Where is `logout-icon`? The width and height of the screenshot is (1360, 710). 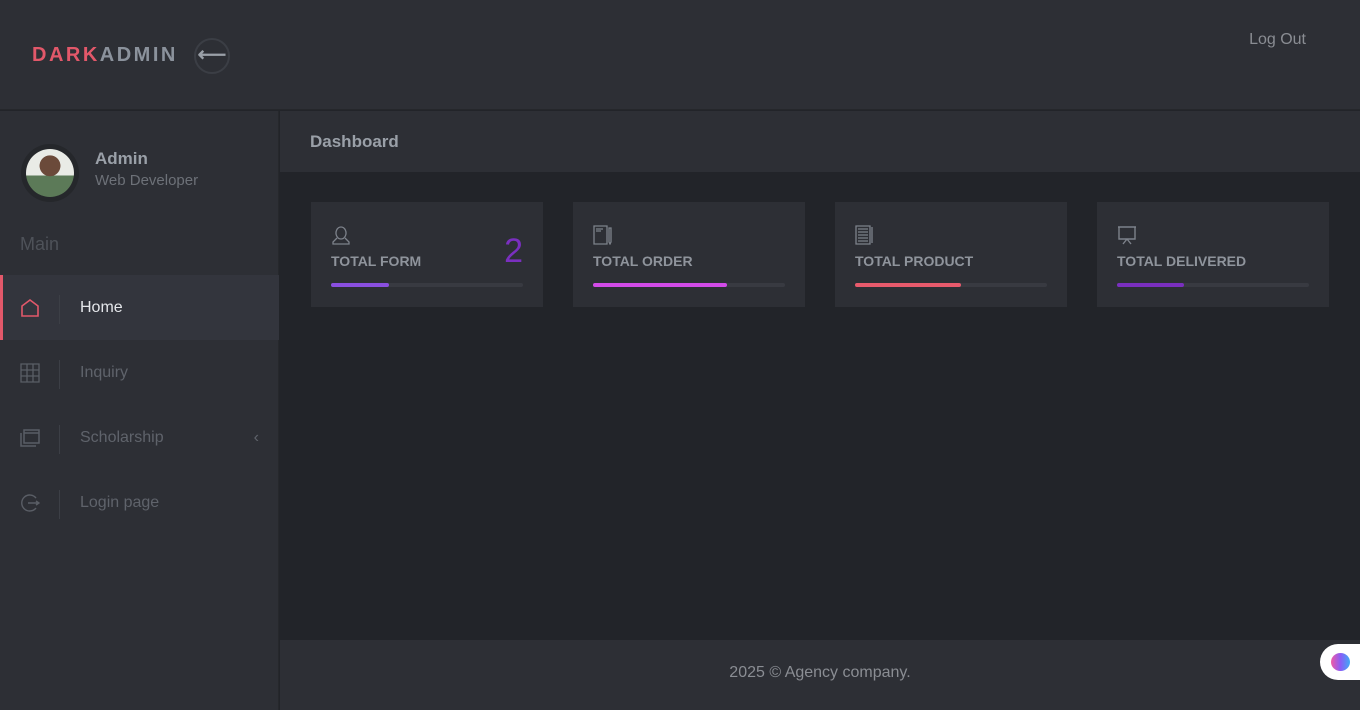 logout-icon is located at coordinates (30, 502).